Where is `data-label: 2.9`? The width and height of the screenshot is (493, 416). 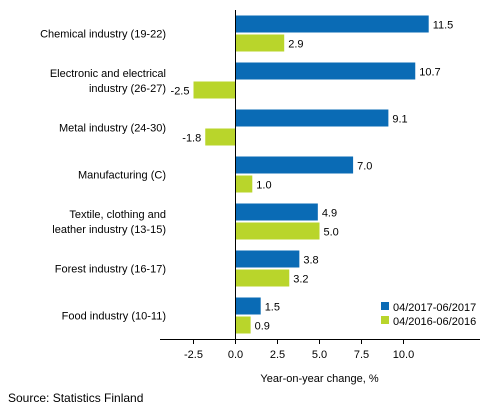 data-label: 2.9 is located at coordinates (295, 45).